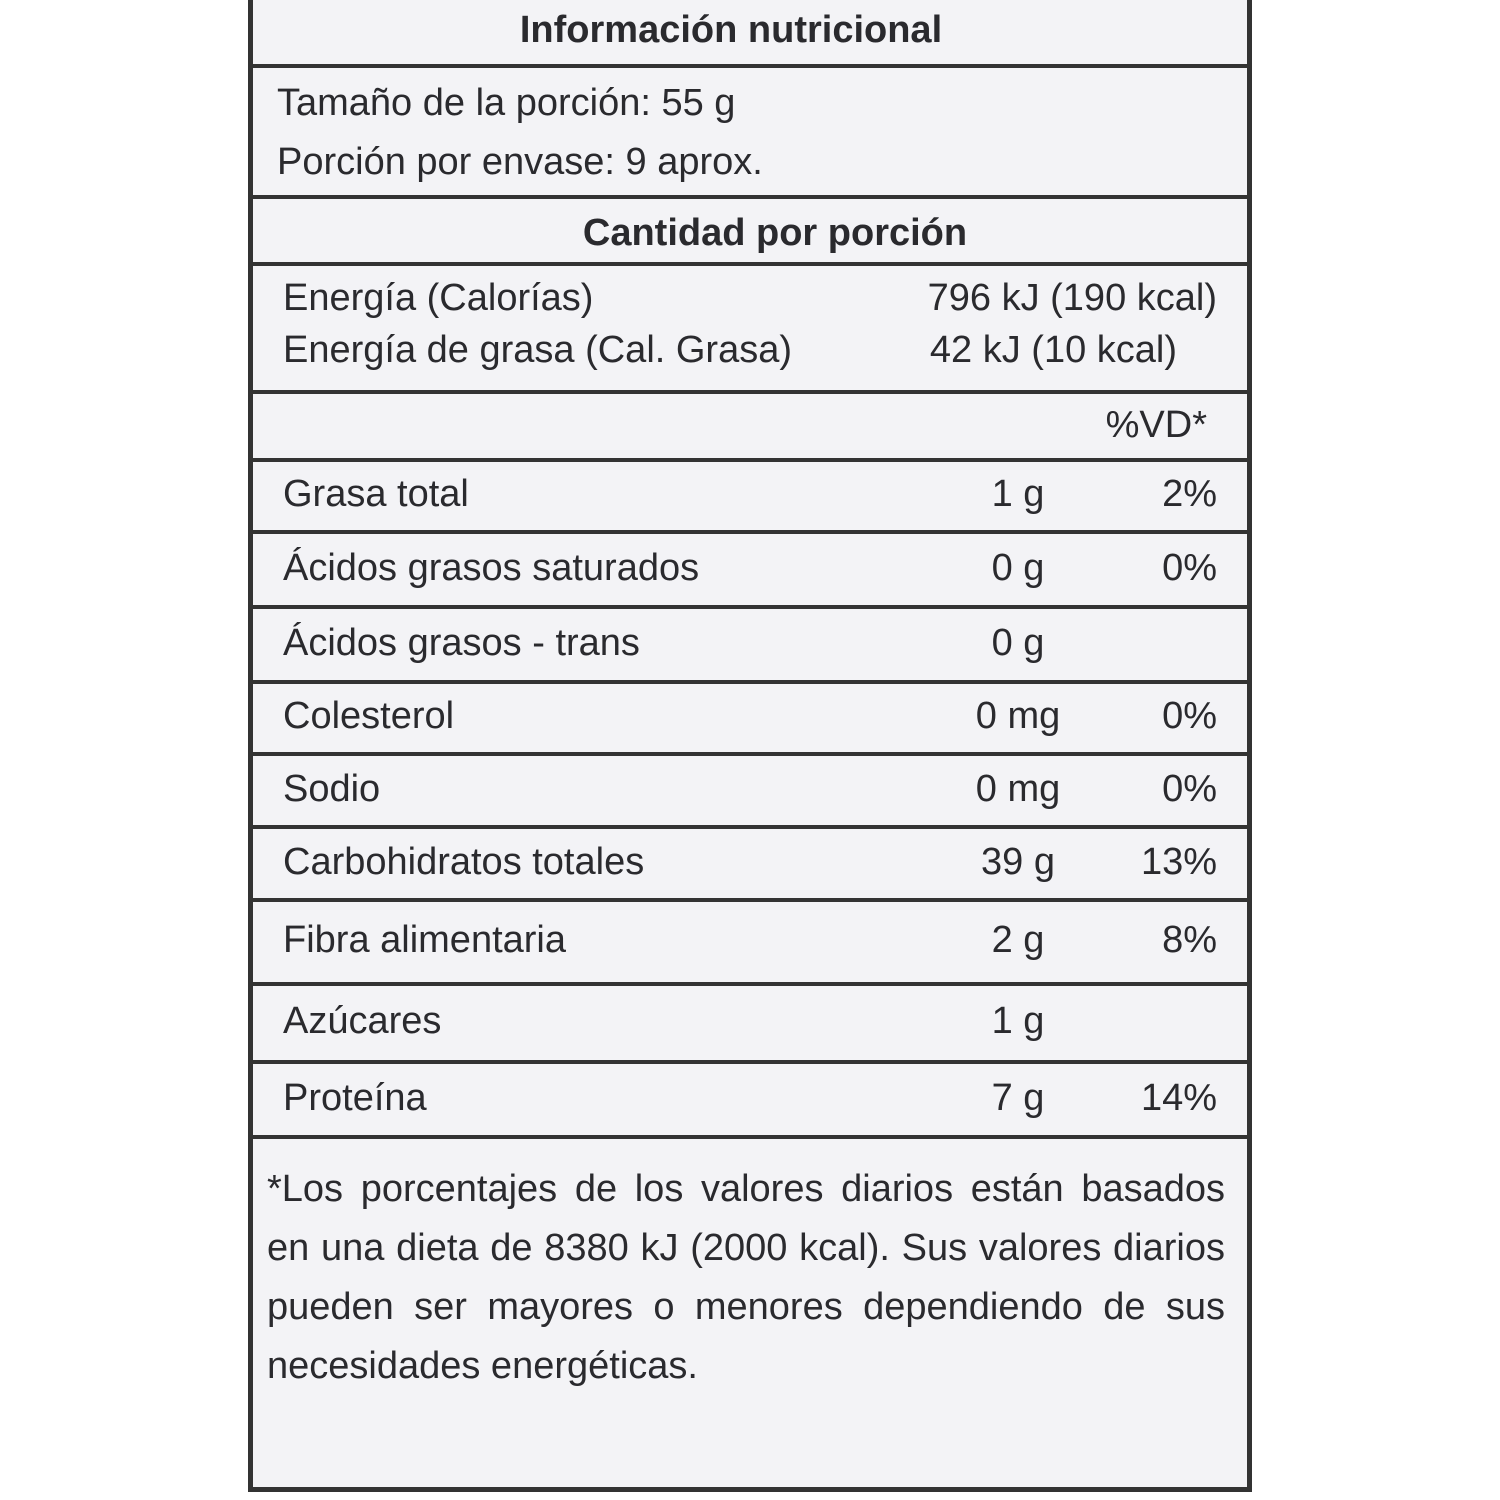  What do you see at coordinates (1156, 425) in the screenshot?
I see `dv-header: %VD*` at bounding box center [1156, 425].